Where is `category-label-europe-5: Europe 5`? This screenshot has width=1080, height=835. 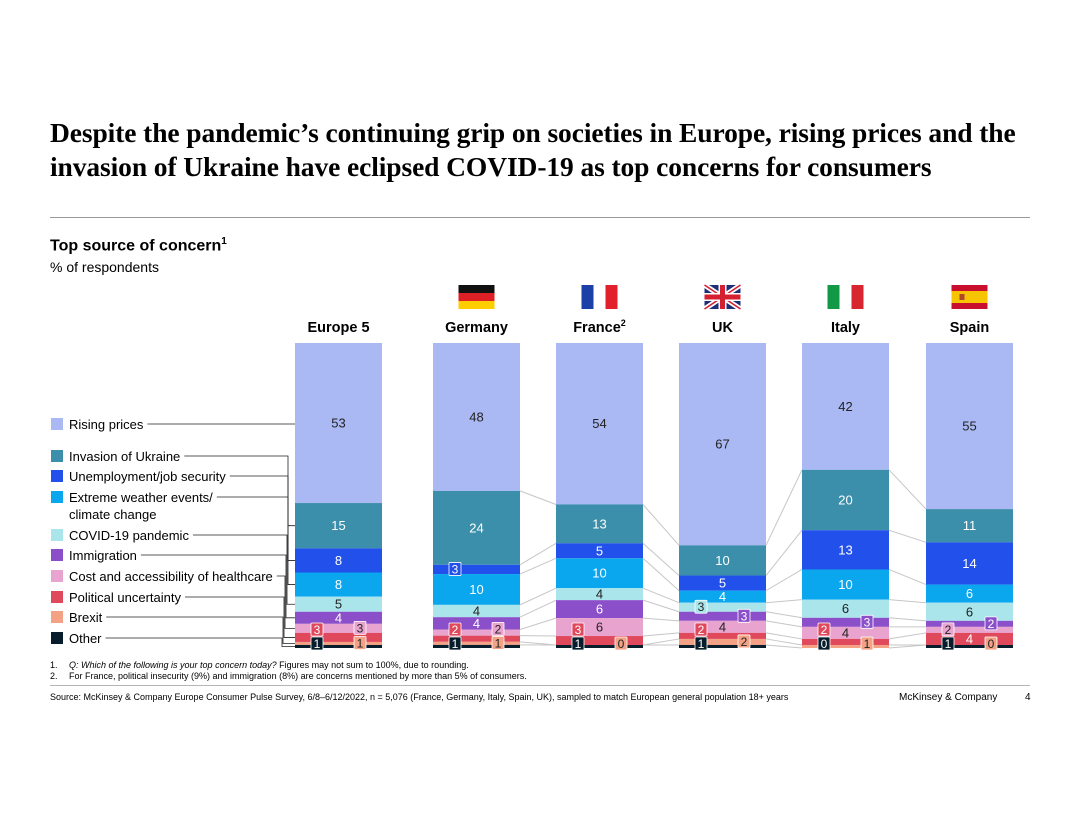
category-label-europe-5: Europe 5 is located at coordinates (338, 328).